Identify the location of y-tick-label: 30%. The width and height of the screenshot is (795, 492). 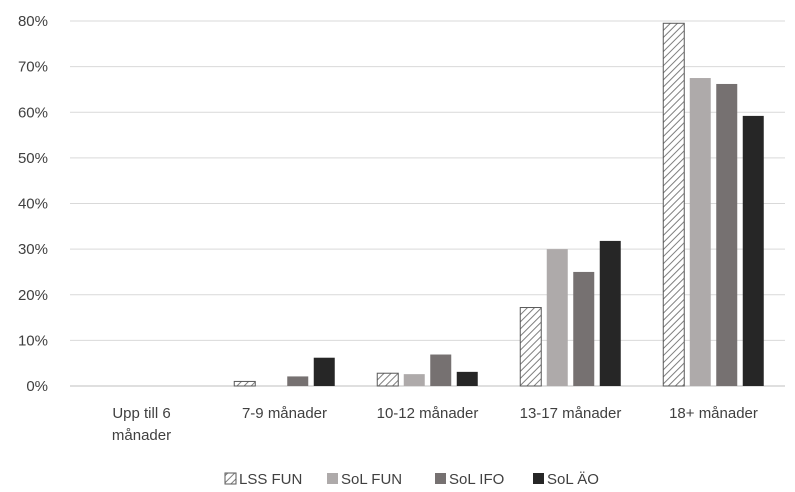
(33, 249).